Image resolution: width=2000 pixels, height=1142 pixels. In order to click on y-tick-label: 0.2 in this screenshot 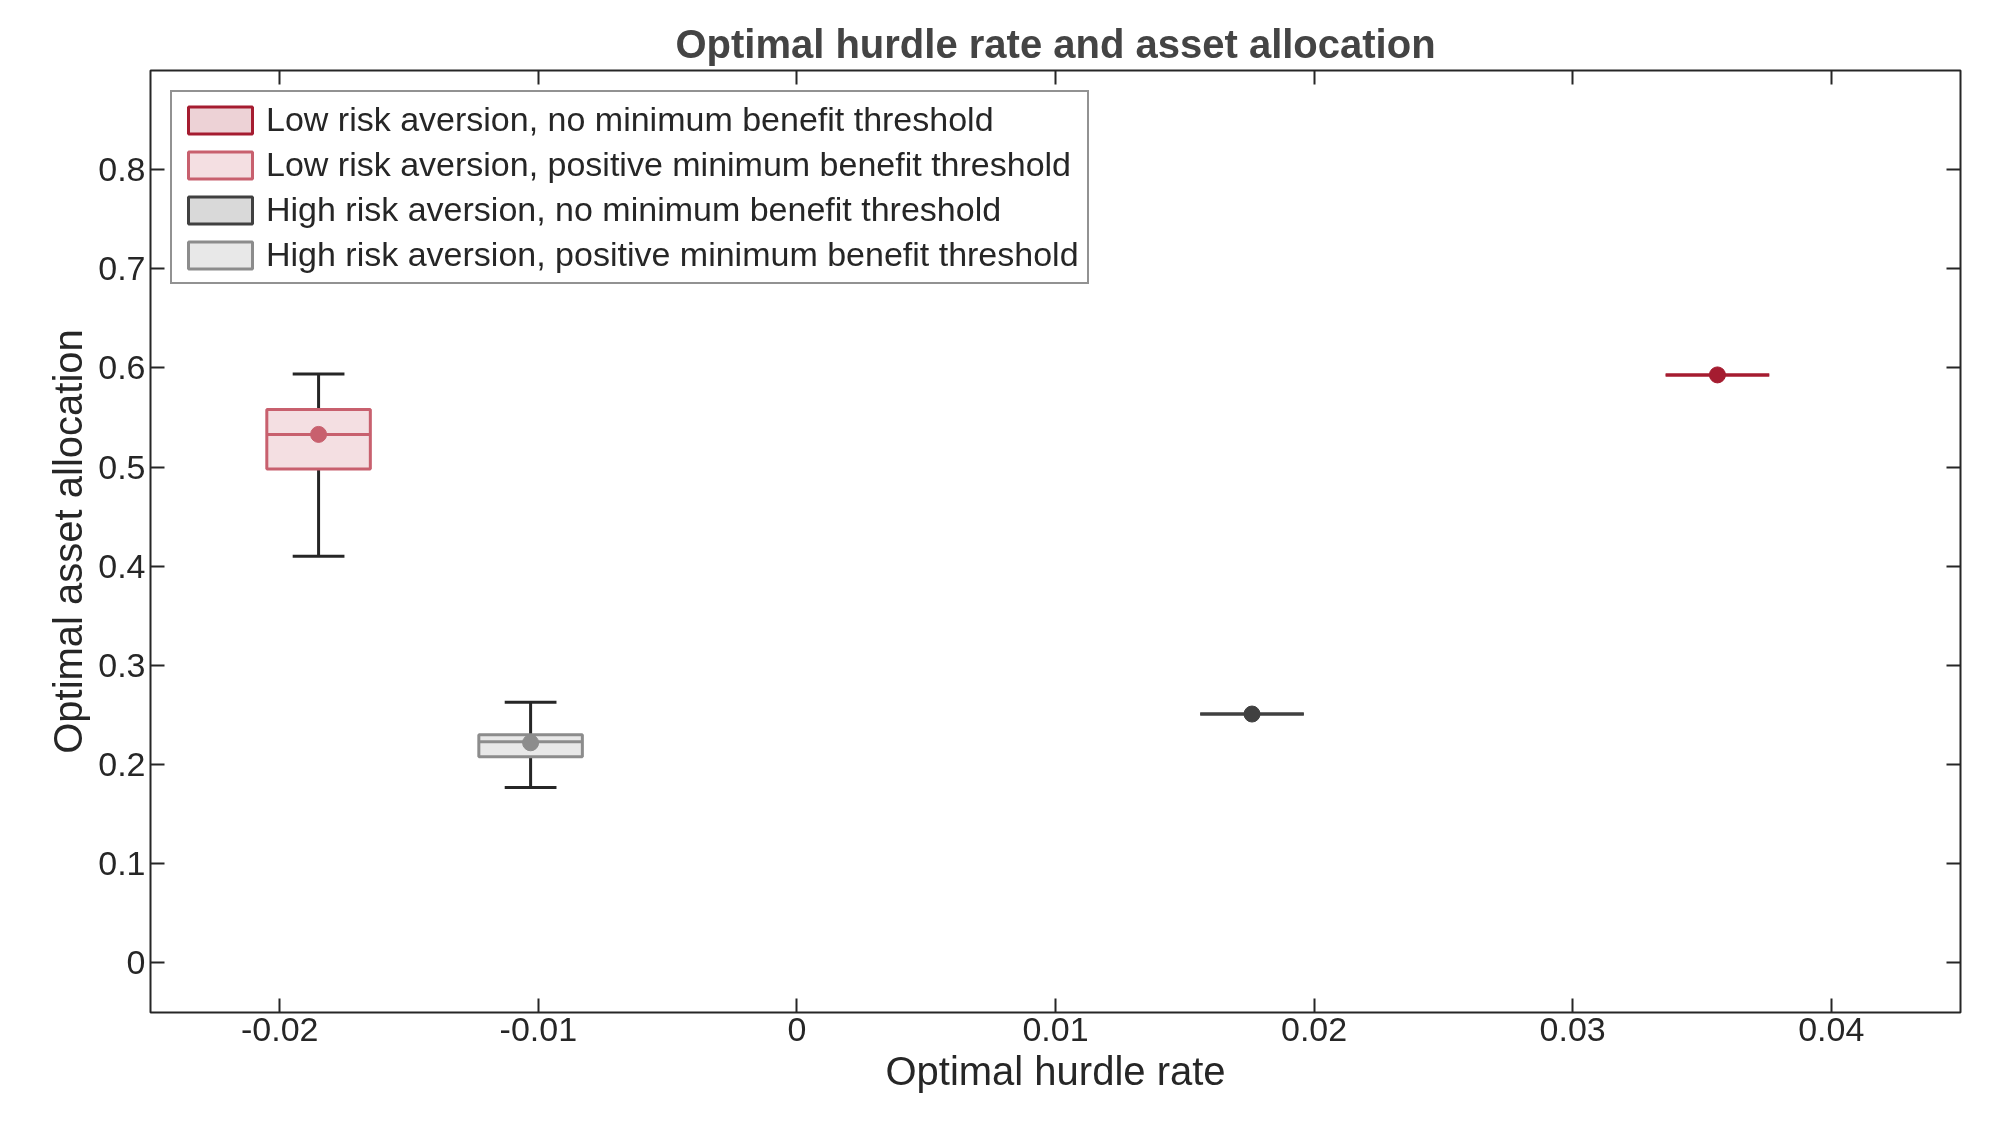, I will do `click(122, 764)`.